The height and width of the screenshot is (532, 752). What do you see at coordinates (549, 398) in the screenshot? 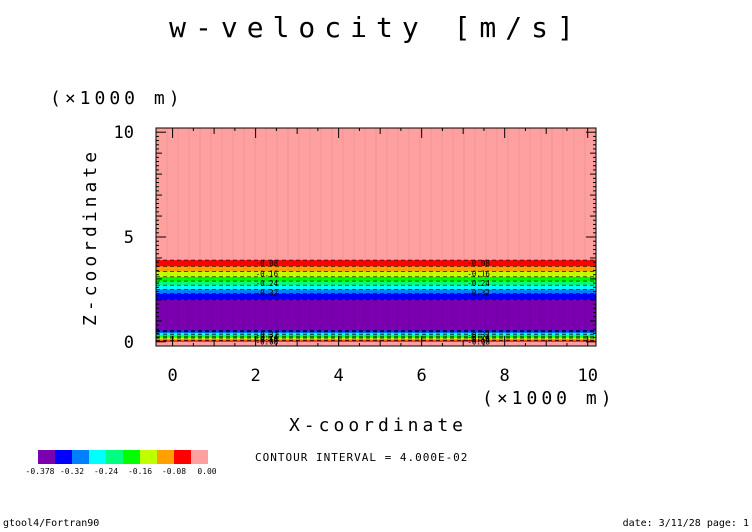
I see `x-unit-label: (×1000 m)` at bounding box center [549, 398].